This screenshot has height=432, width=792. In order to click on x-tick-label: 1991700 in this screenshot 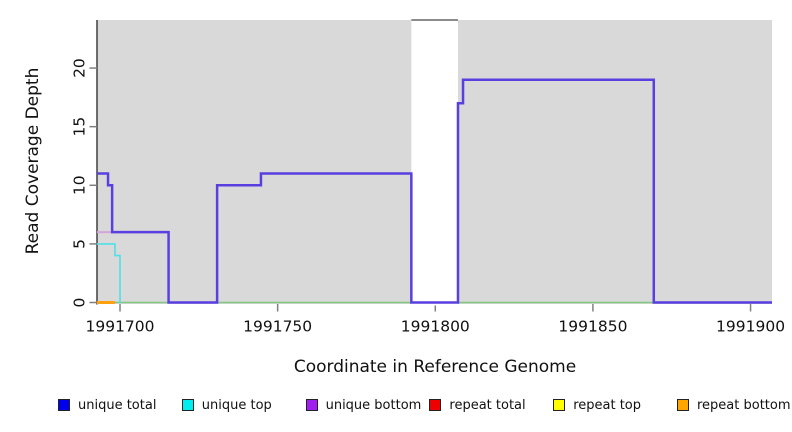, I will do `click(119, 327)`.